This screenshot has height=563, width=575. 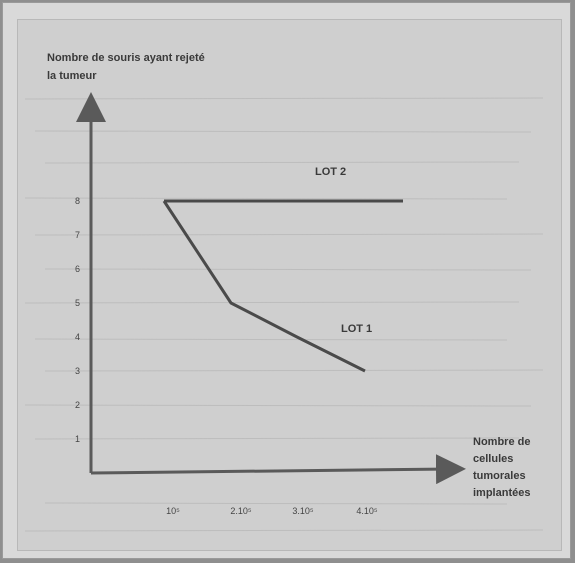 I want to click on x-axis-label-line-1: Nombre de, so click(x=501, y=442).